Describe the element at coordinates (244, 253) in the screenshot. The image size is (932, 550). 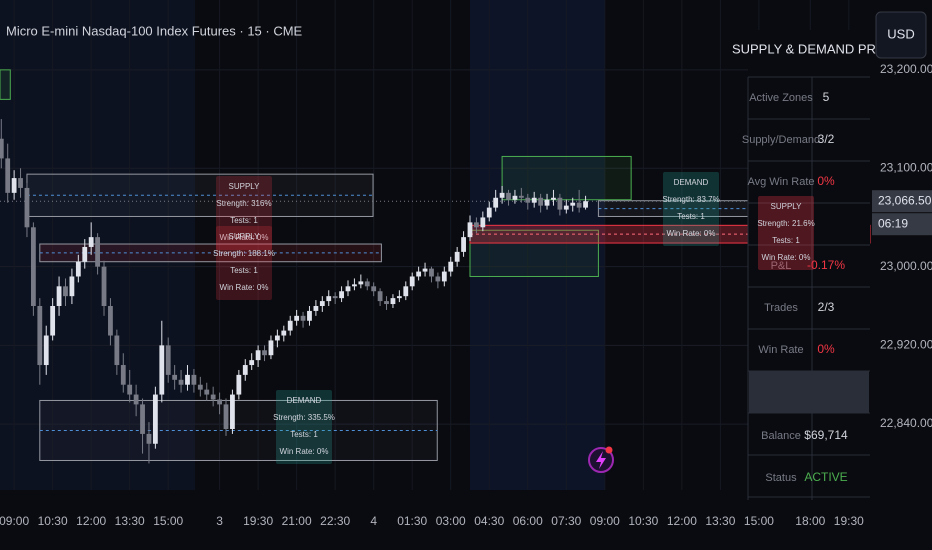
I see `zone-label-text: Strength: 188.1%` at that location.